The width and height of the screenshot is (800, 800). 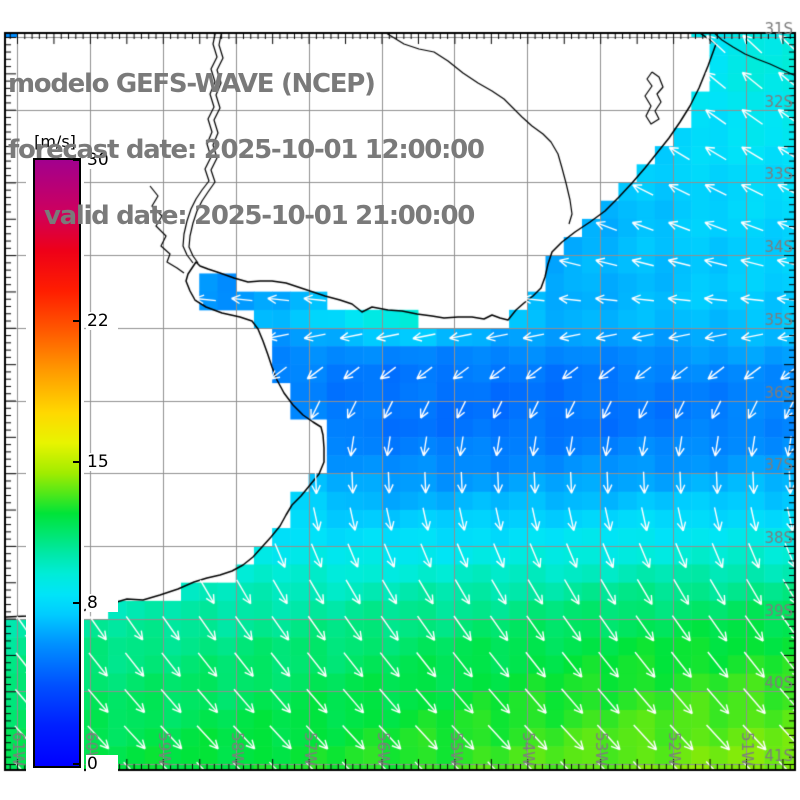 What do you see at coordinates (102, 160) in the screenshot?
I see `colorbar-tick-label: 30` at bounding box center [102, 160].